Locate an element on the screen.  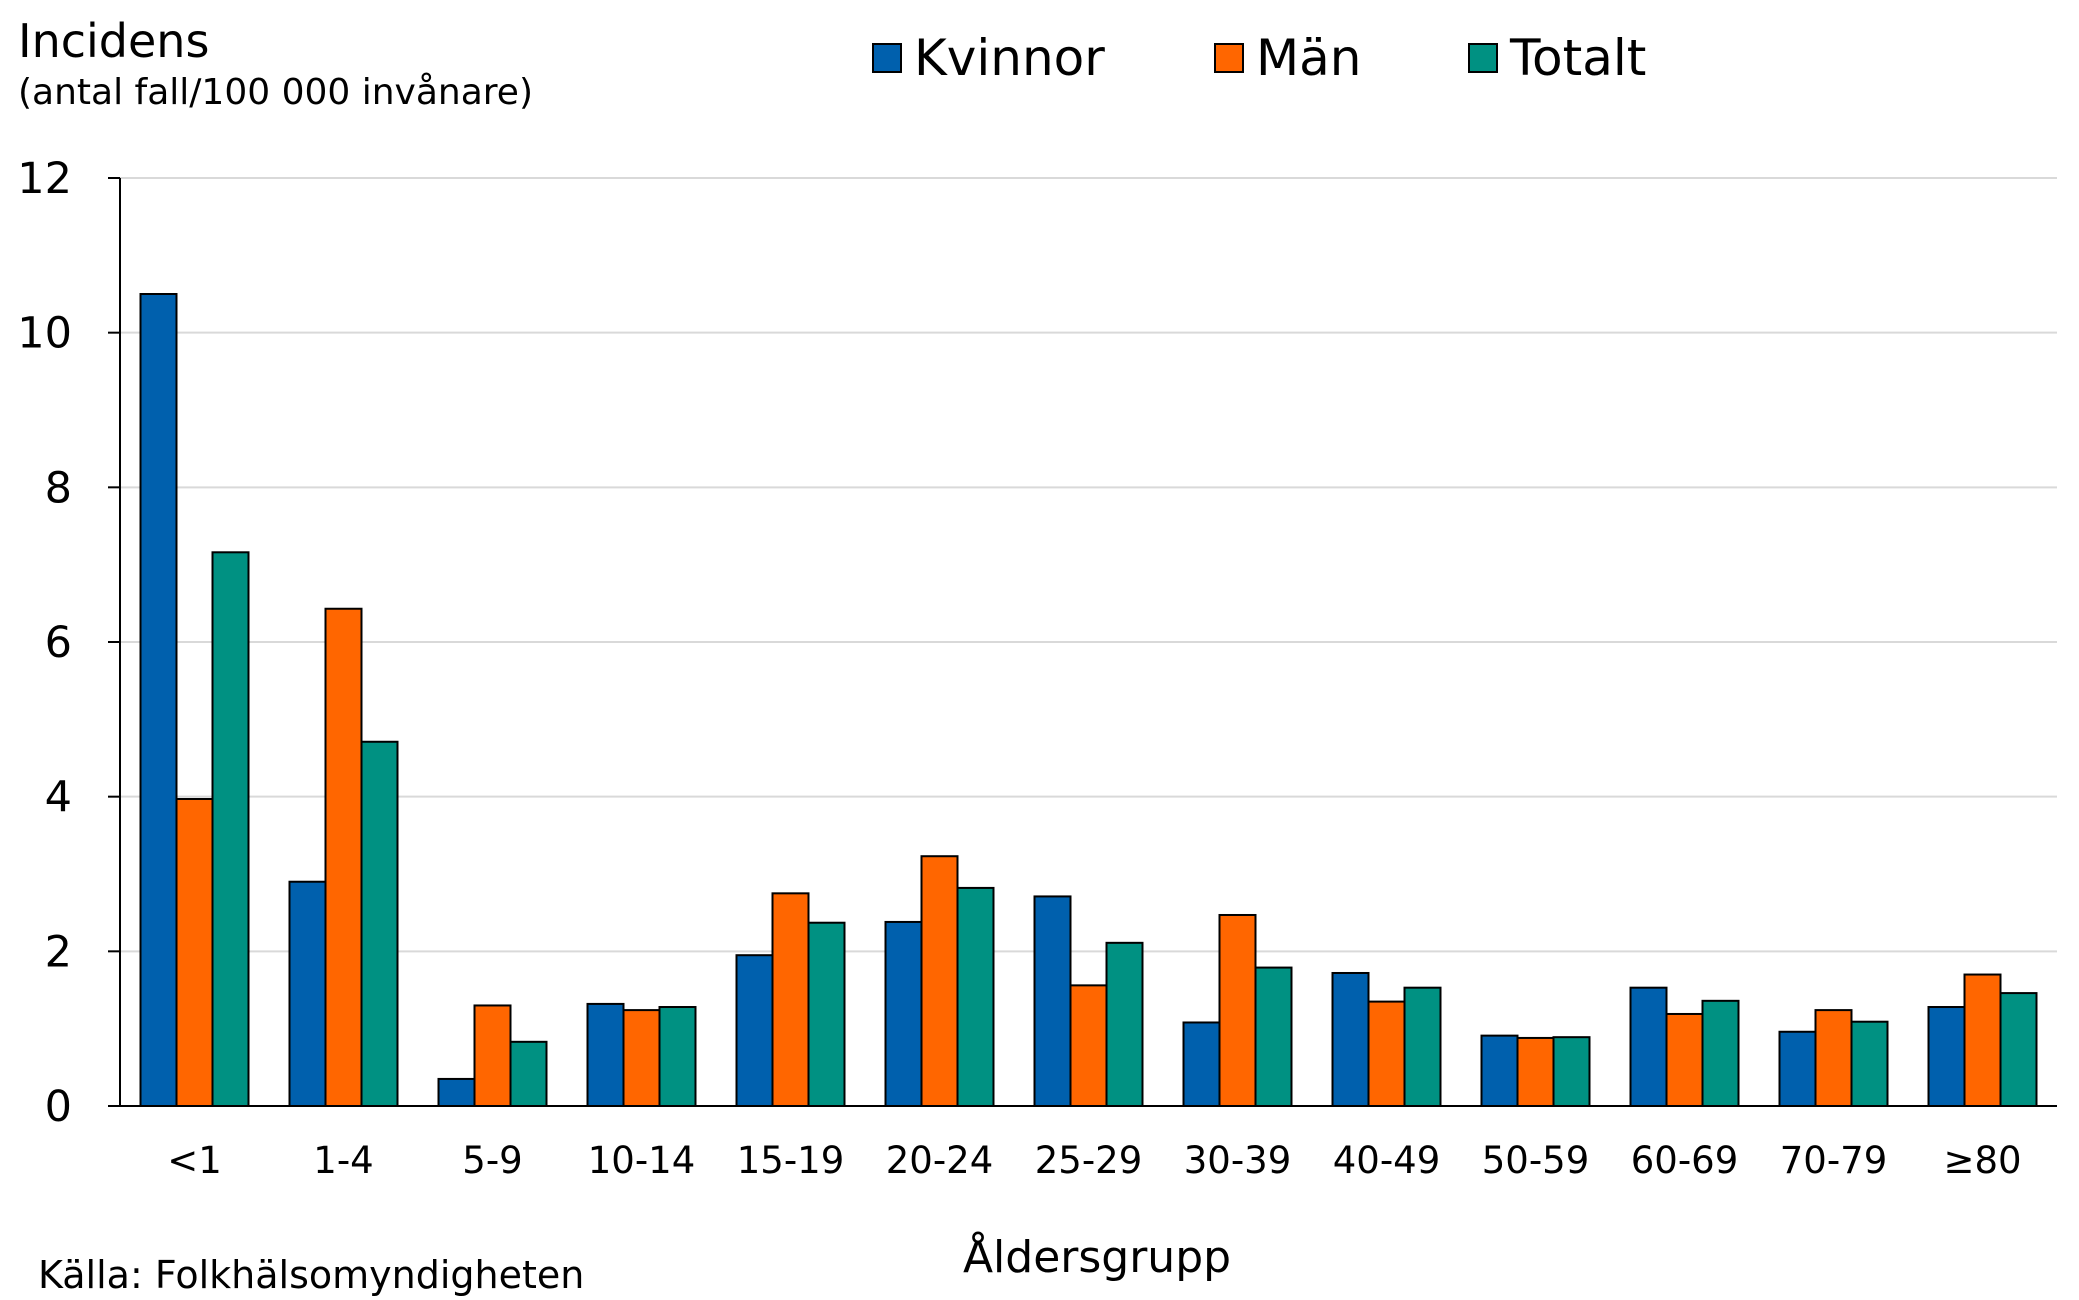
legend-item-man: Män is located at coordinates (1287, 58).